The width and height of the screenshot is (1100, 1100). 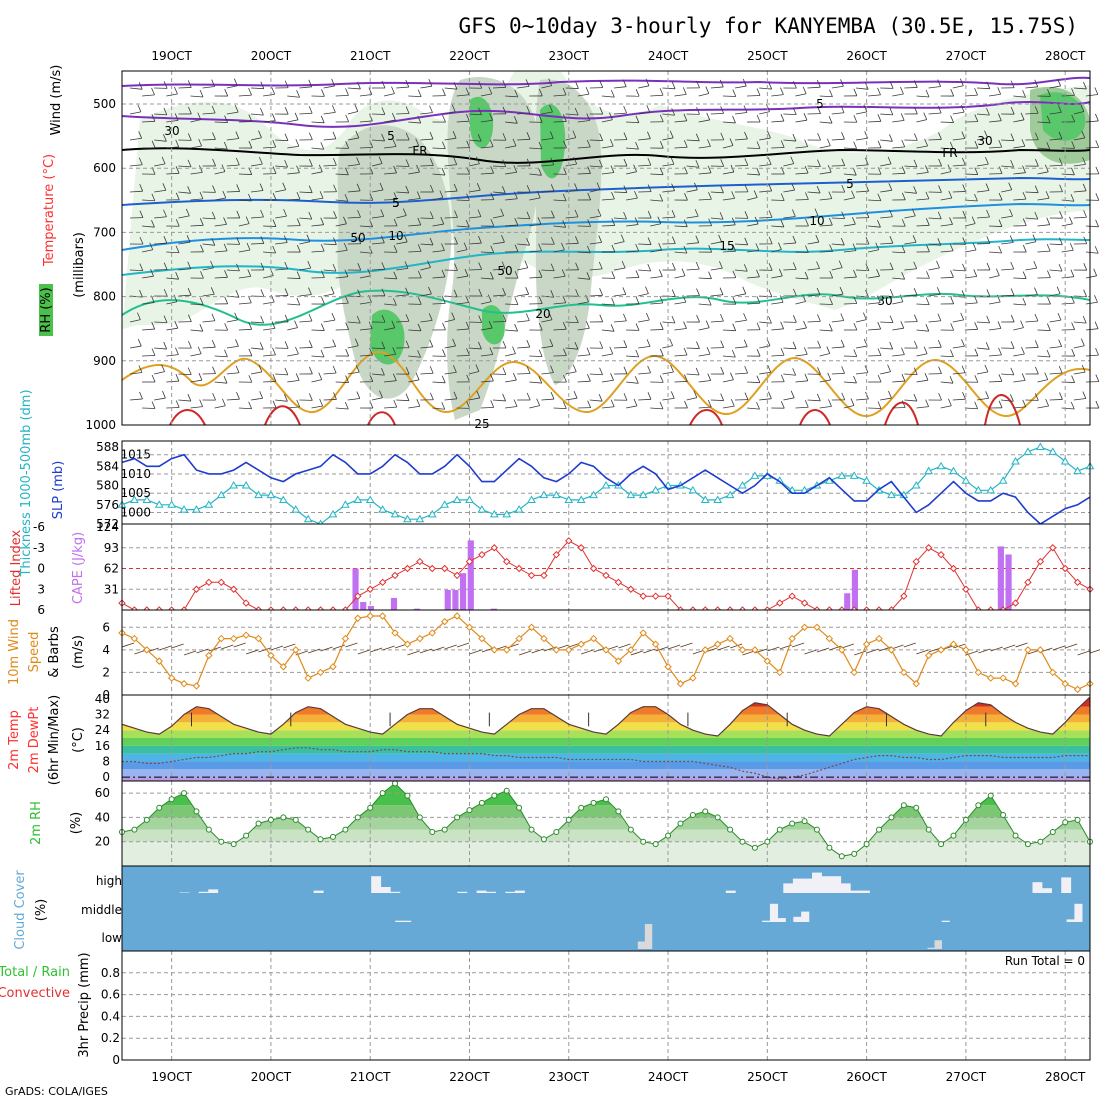 What do you see at coordinates (387, 337) in the screenshot?
I see `rh-green-cell-a` at bounding box center [387, 337].